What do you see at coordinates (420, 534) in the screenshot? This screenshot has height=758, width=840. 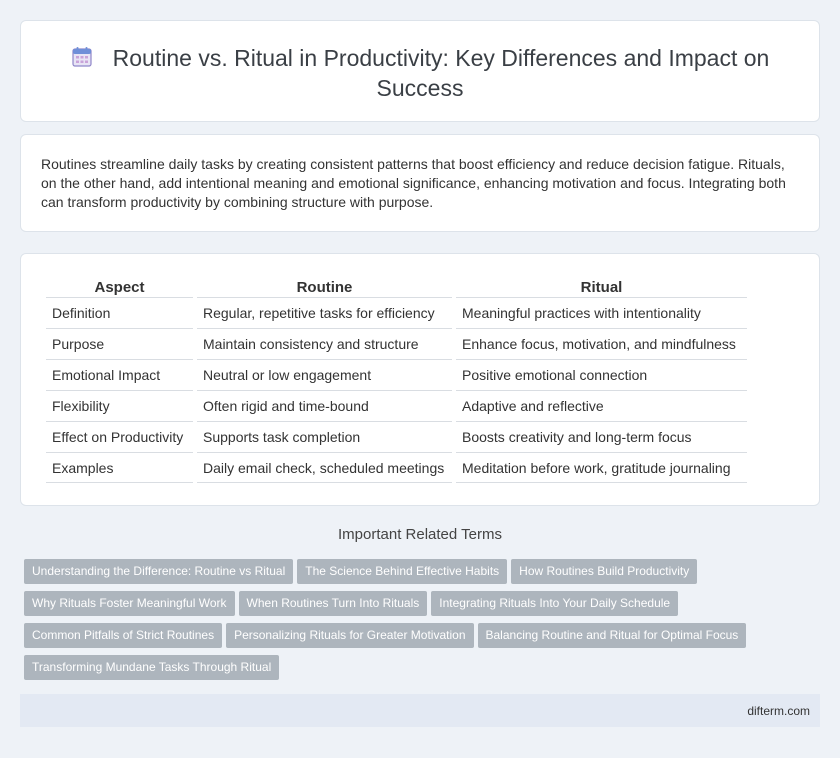 I see `related-terms-heading: Important Related Terms` at bounding box center [420, 534].